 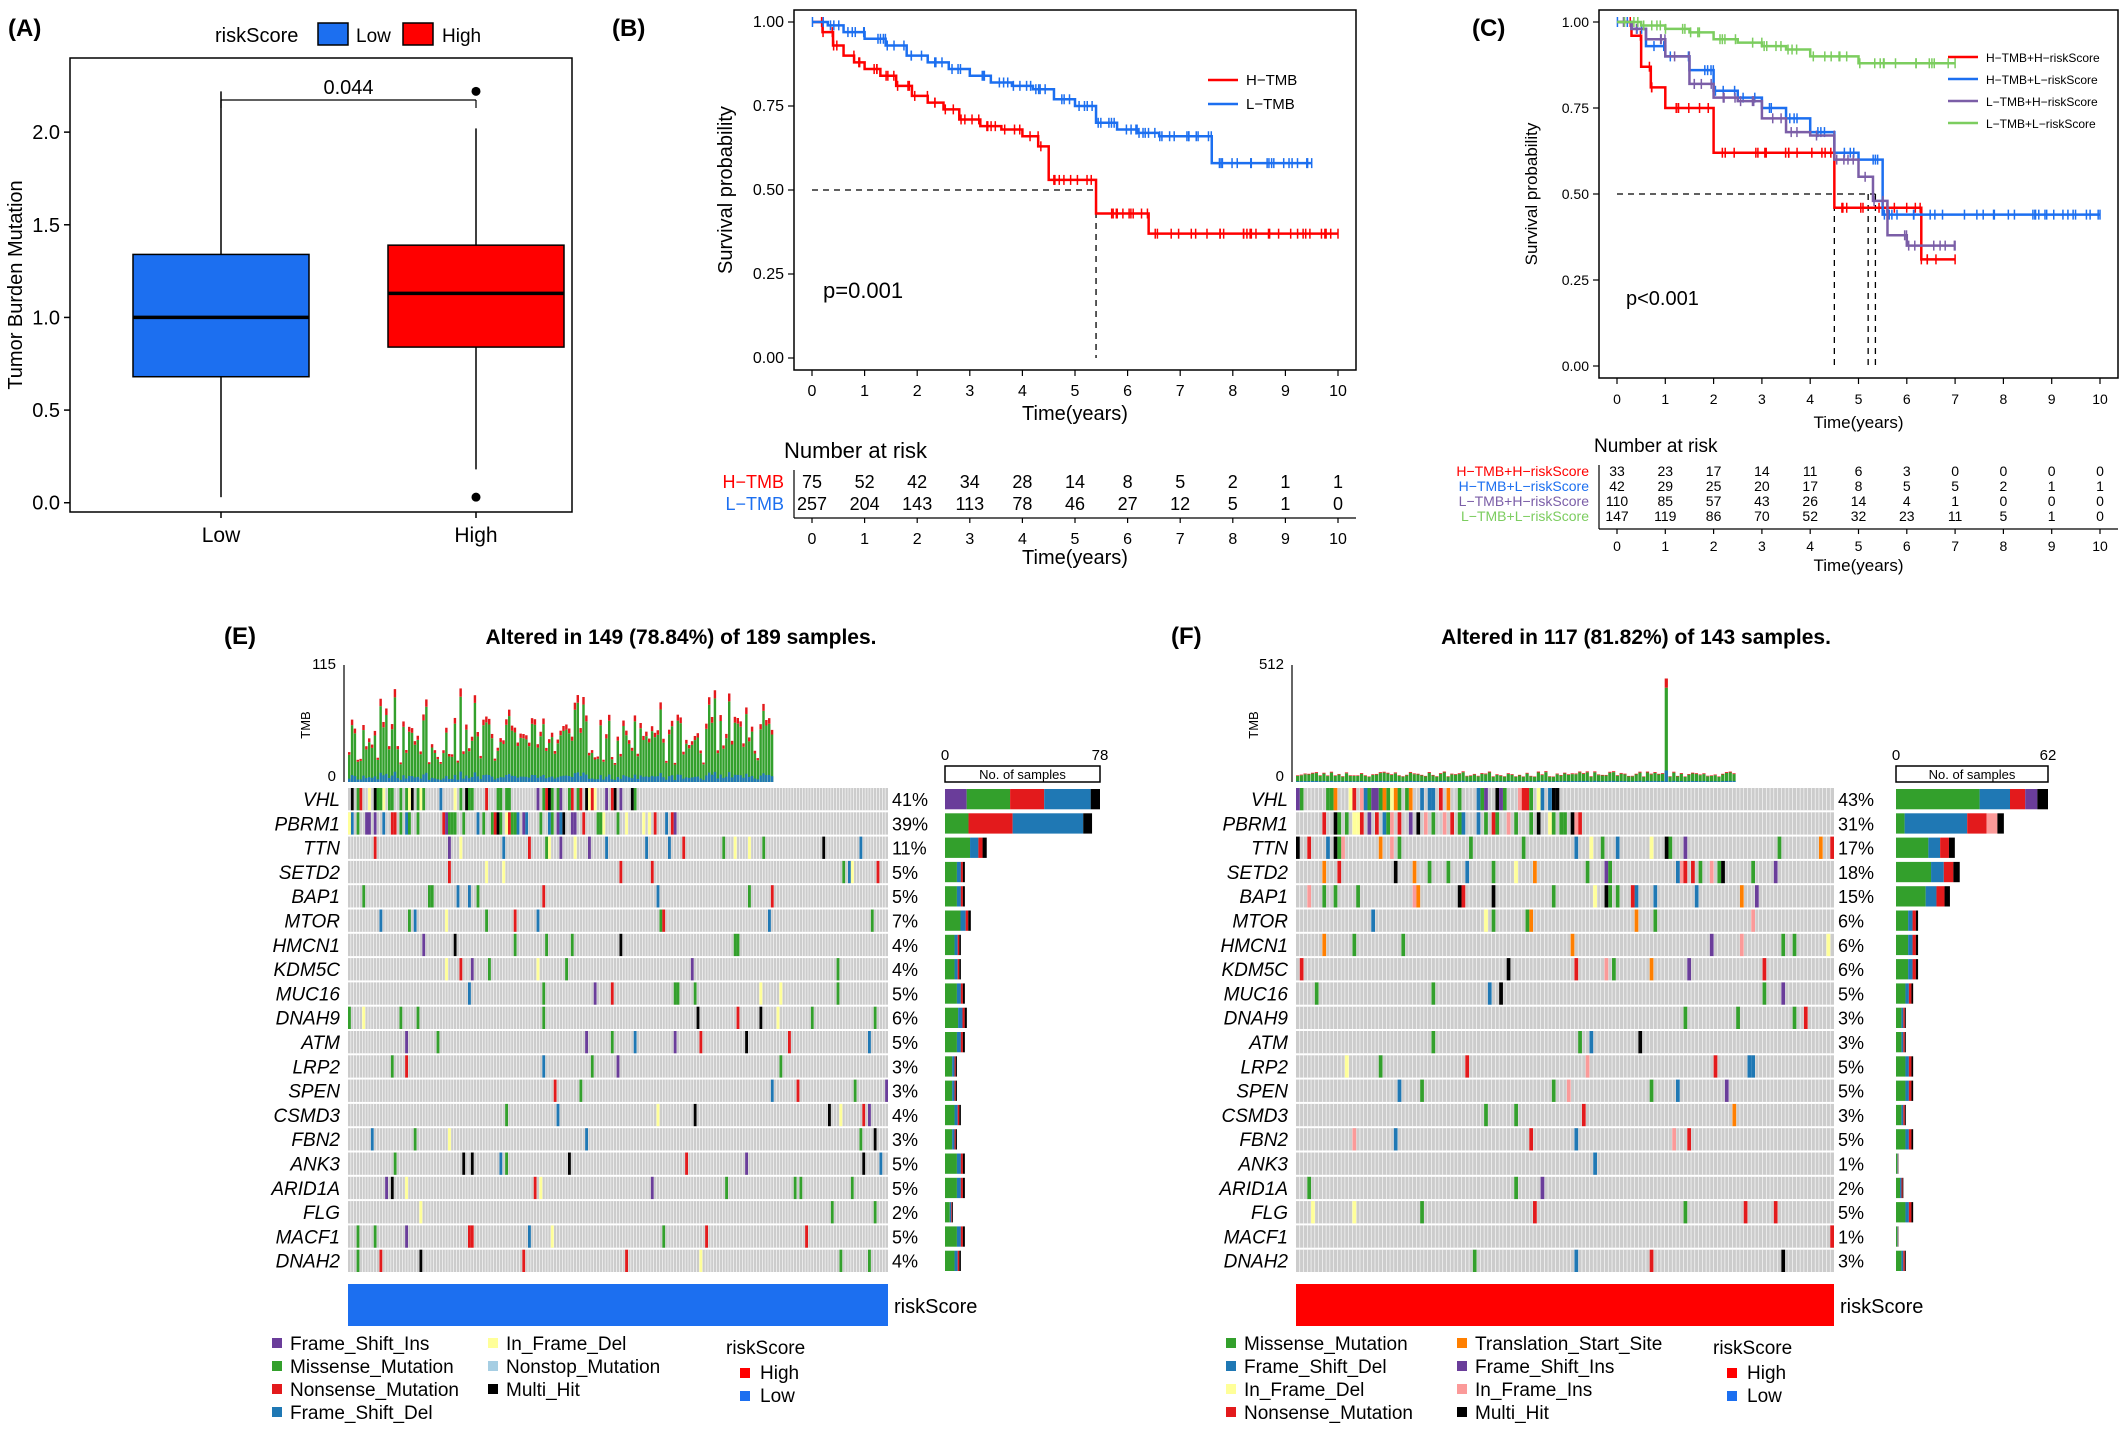 I want to click on x-tick-label: 3, so click(x=1762, y=399).